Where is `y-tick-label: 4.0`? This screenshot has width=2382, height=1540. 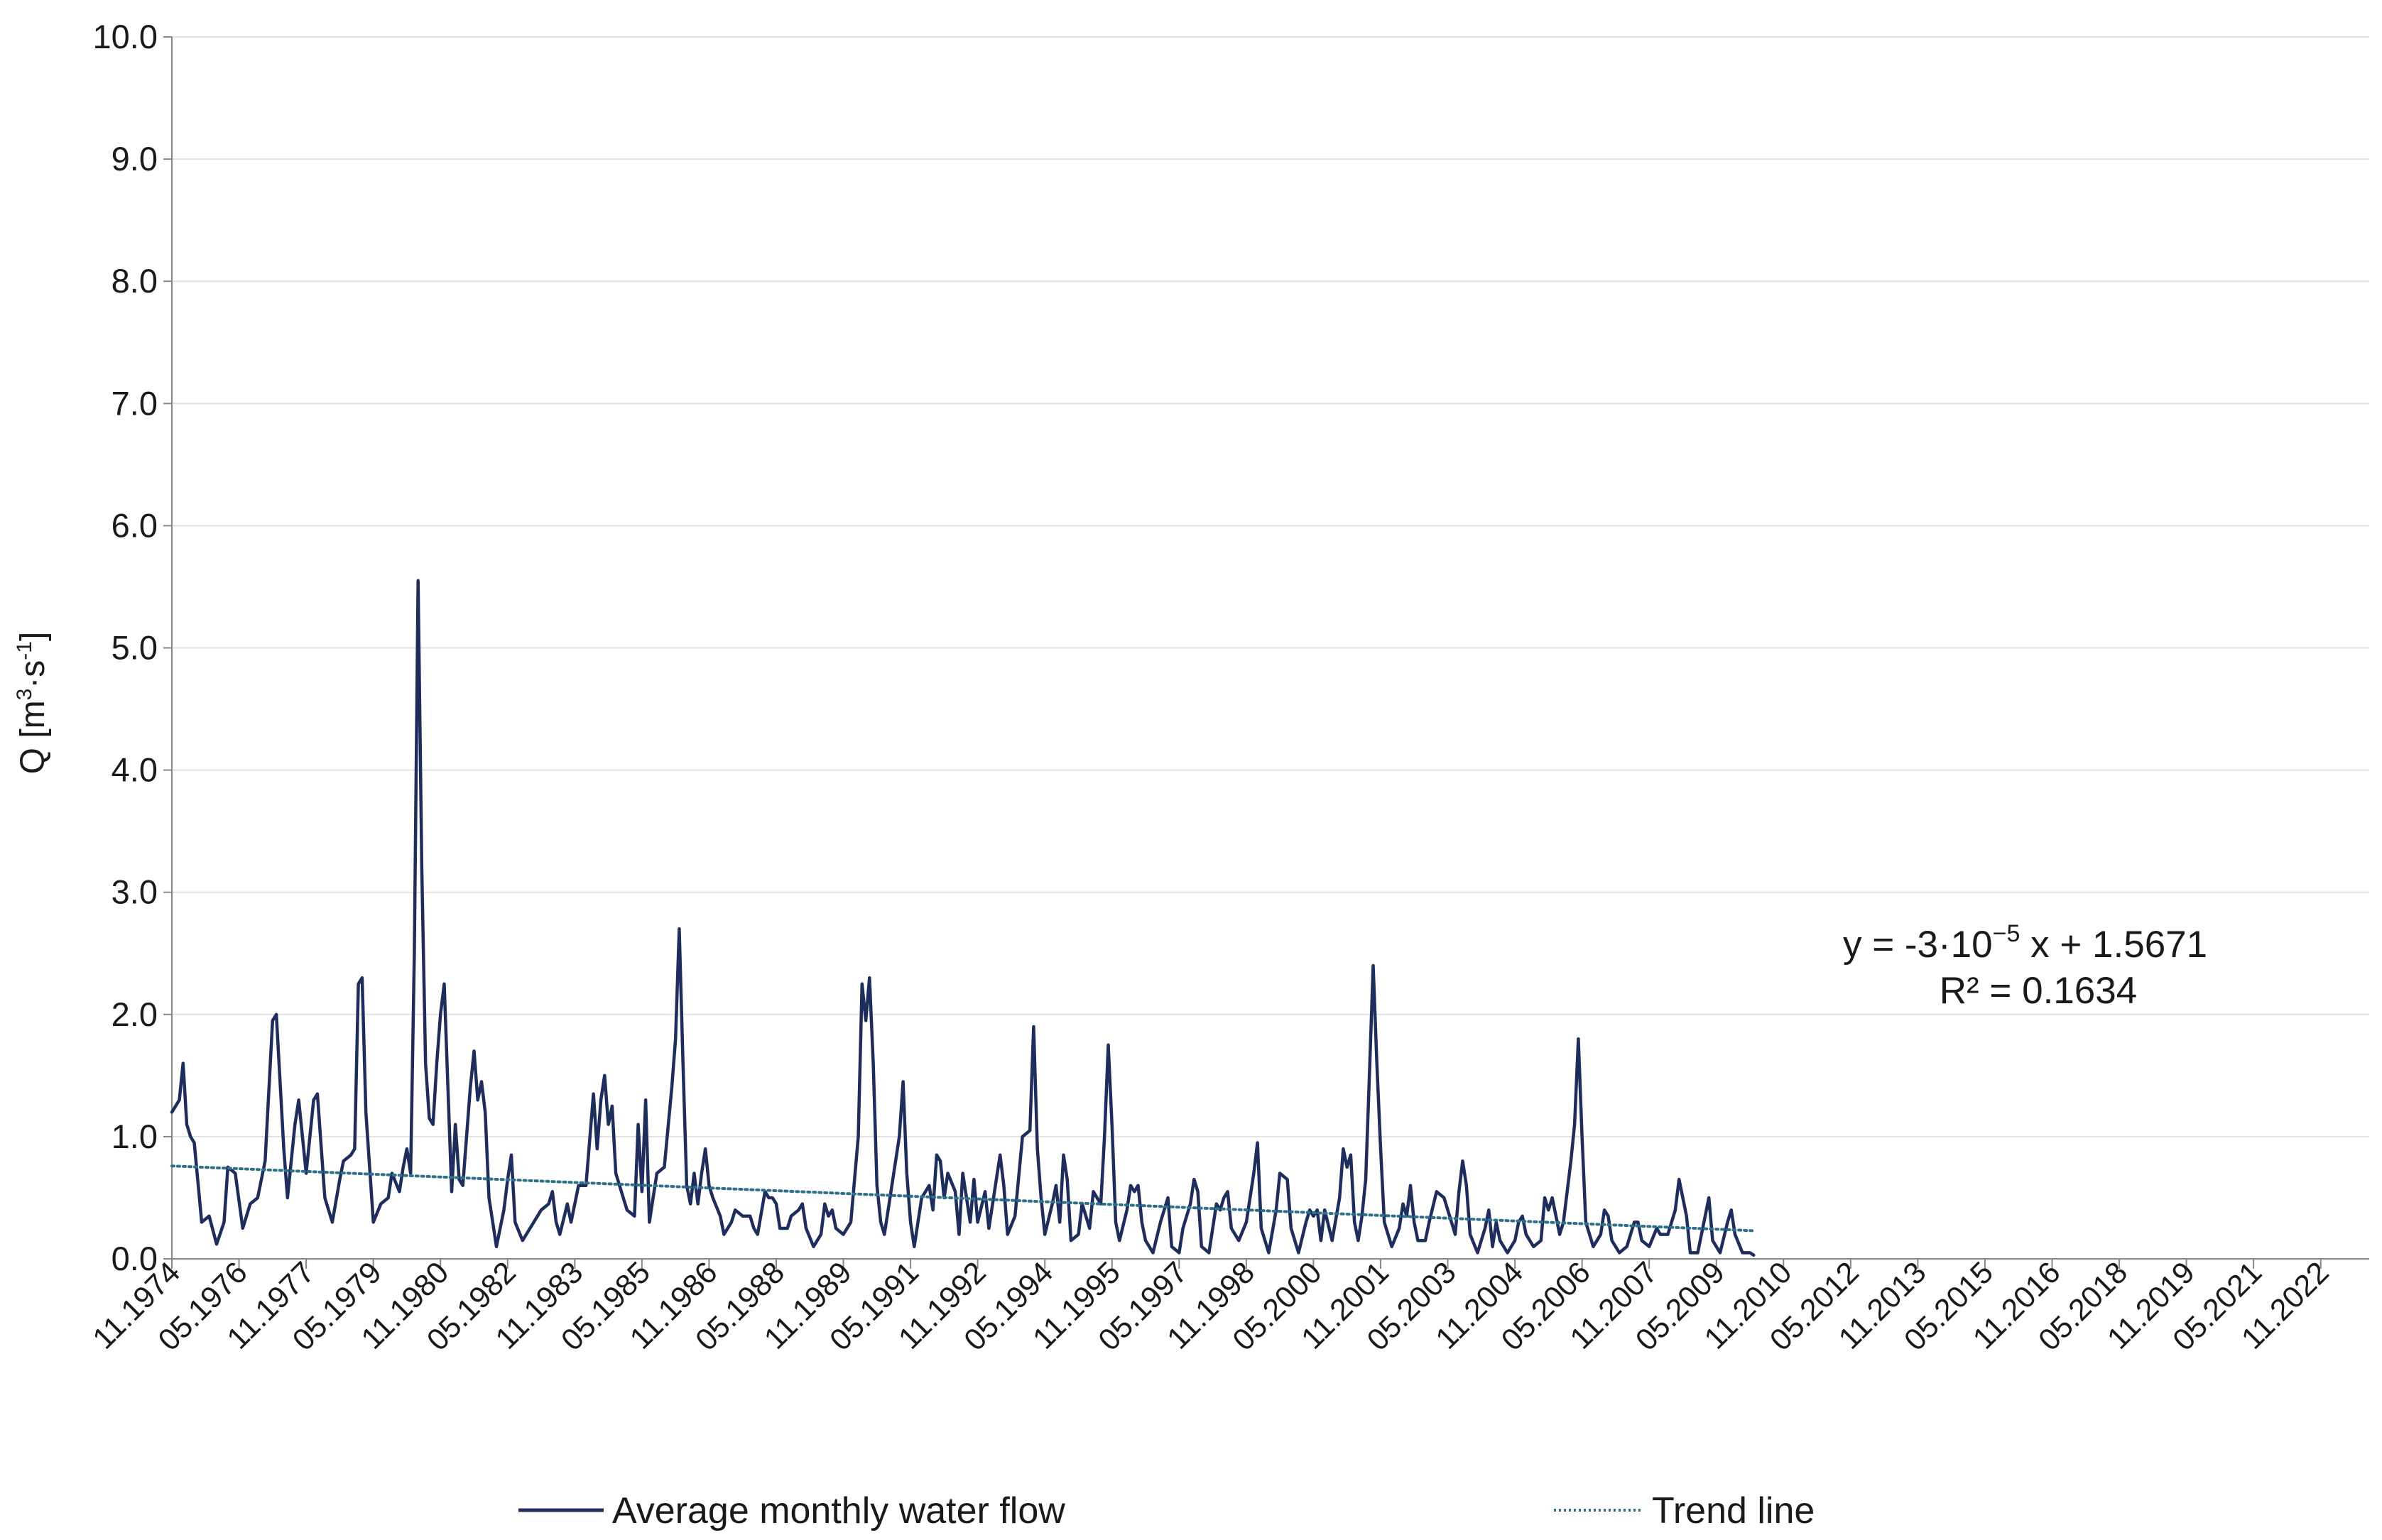 y-tick-label: 4.0 is located at coordinates (135, 770).